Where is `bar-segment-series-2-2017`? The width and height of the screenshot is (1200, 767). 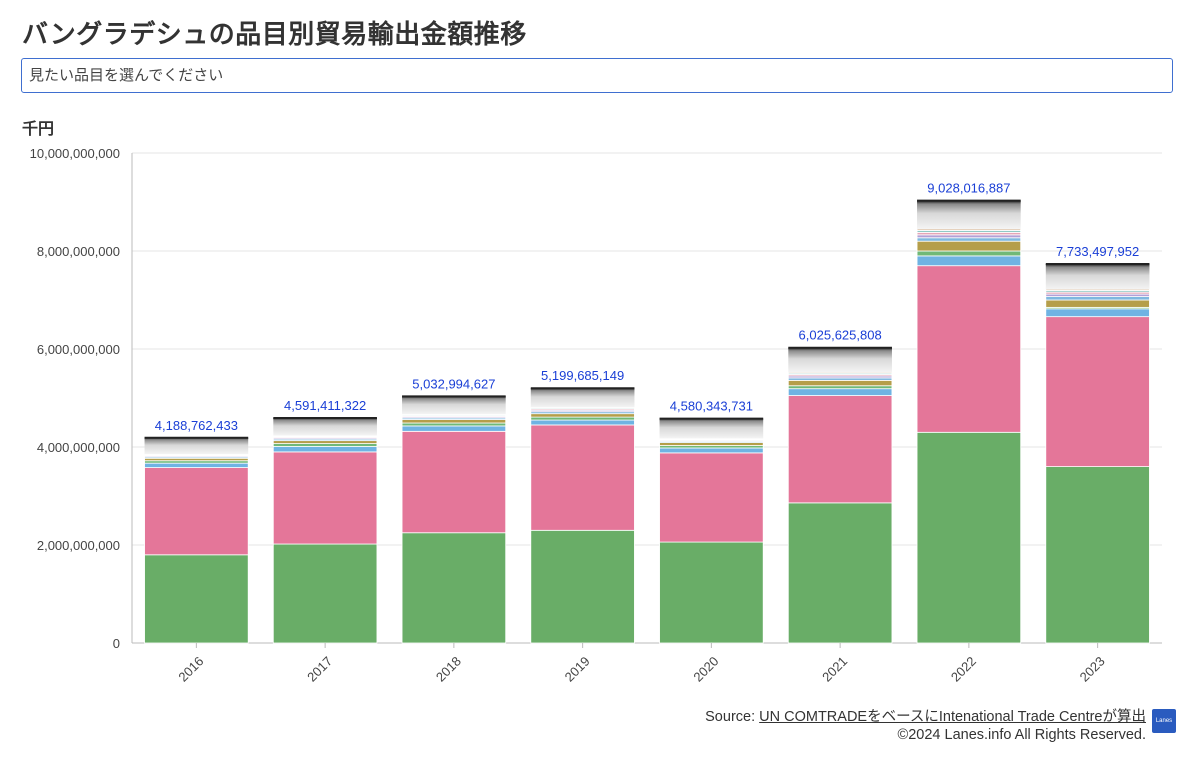
bar-segment-series-2-2017 is located at coordinates (325, 498).